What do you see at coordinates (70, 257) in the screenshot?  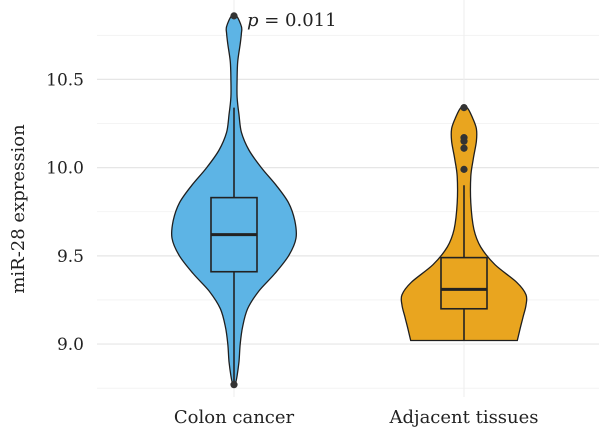 I see `y-tick-label: 9.5` at bounding box center [70, 257].